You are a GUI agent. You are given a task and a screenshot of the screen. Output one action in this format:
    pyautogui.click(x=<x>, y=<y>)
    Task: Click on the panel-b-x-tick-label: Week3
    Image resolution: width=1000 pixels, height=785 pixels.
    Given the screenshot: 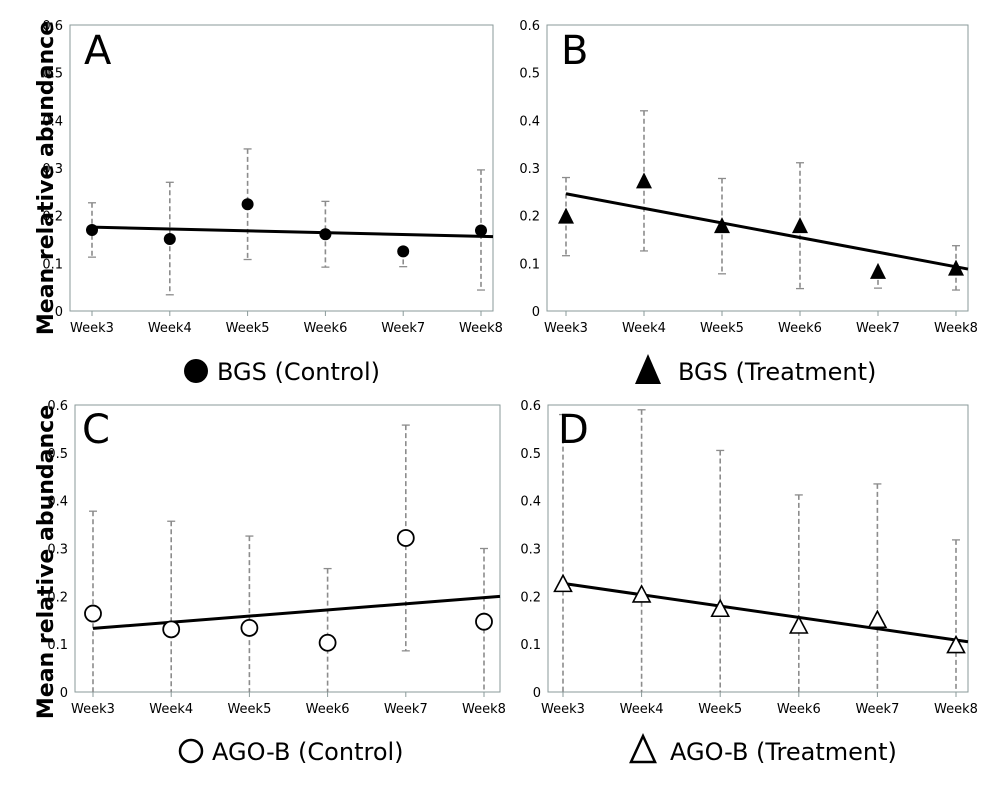 What is the action you would take?
    pyautogui.click(x=566, y=328)
    